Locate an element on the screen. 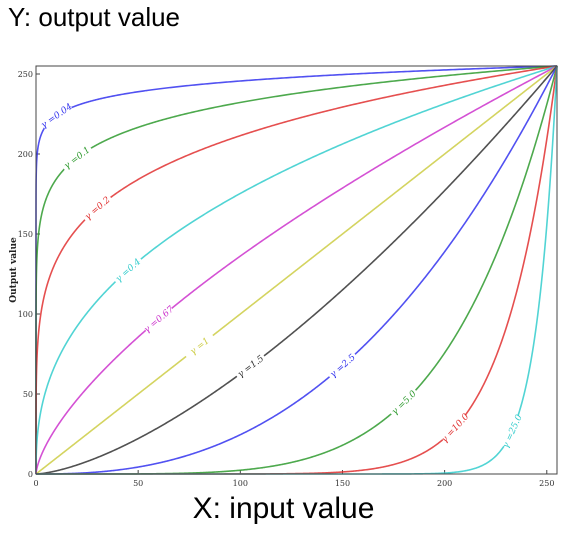 This screenshot has height=536, width=567. caption-x-input-value: X: input value is located at coordinates (283, 508).